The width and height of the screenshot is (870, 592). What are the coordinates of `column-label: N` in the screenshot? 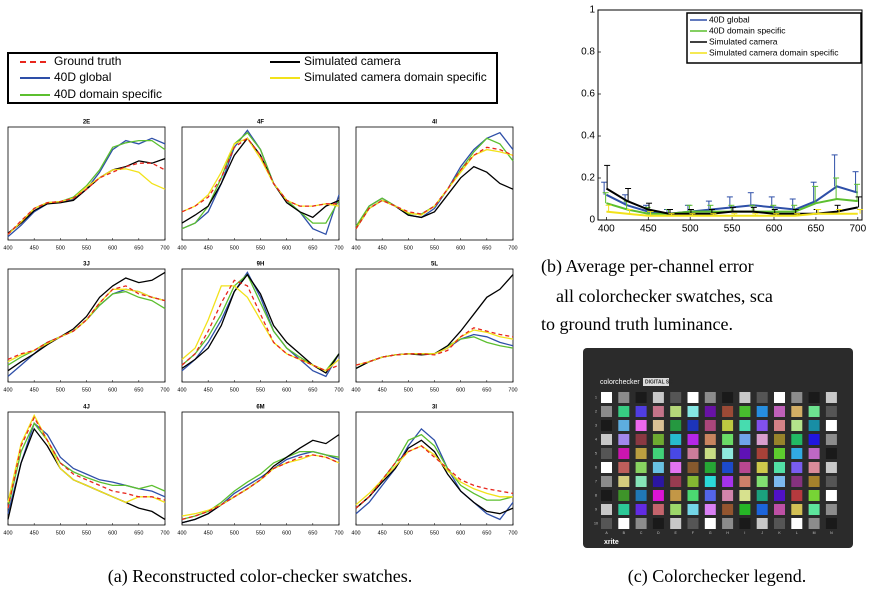 It's located at (831, 533).